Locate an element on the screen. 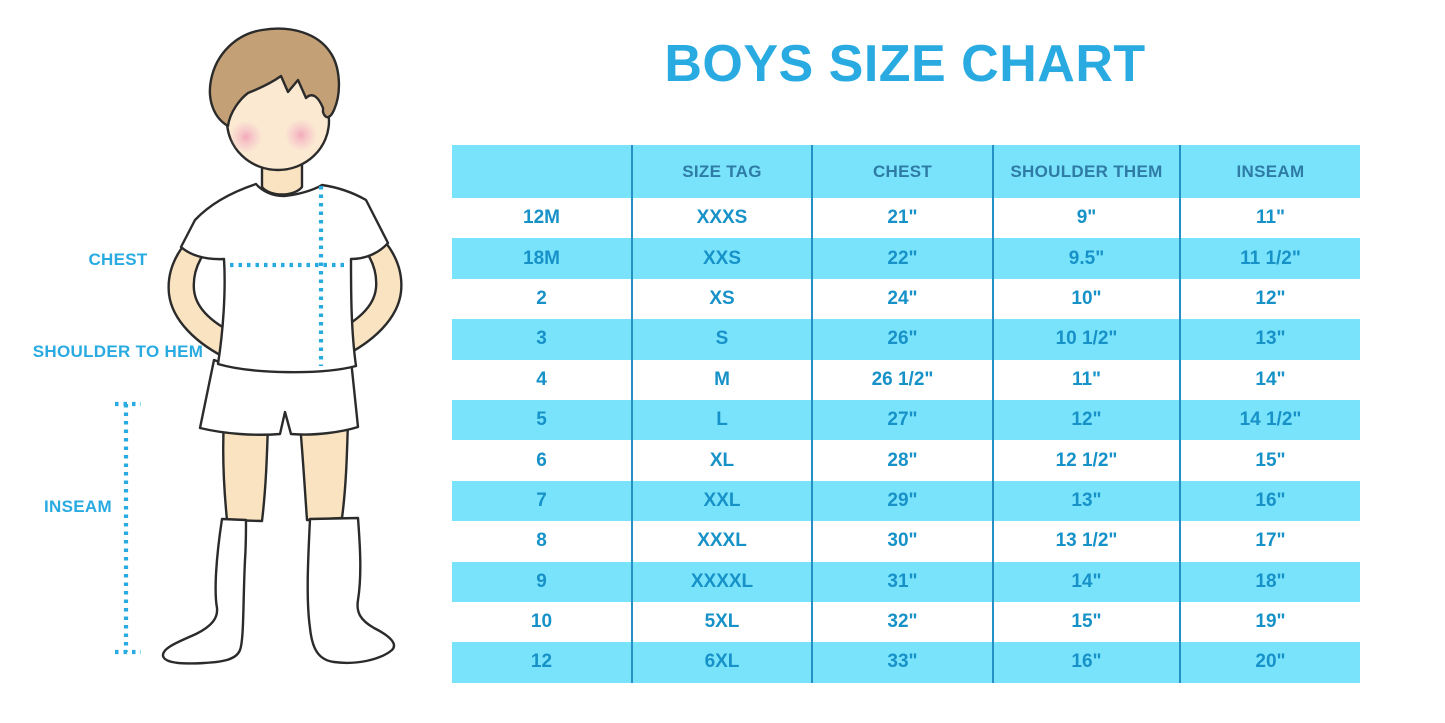  header-cell-1: SIZE TAG is located at coordinates (721, 171).